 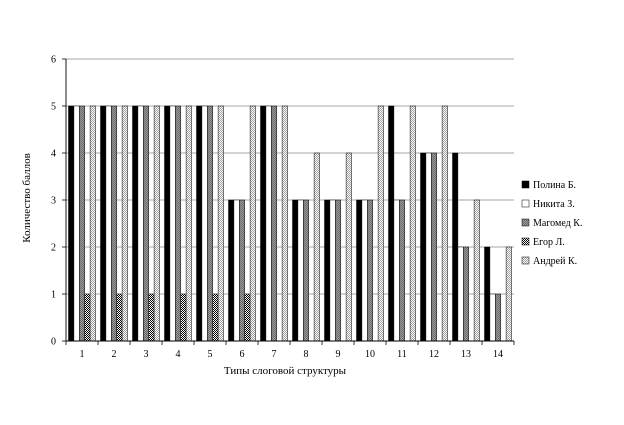 What do you see at coordinates (285, 371) in the screenshot?
I see `x-axis-title: Типы слоговой структуры` at bounding box center [285, 371].